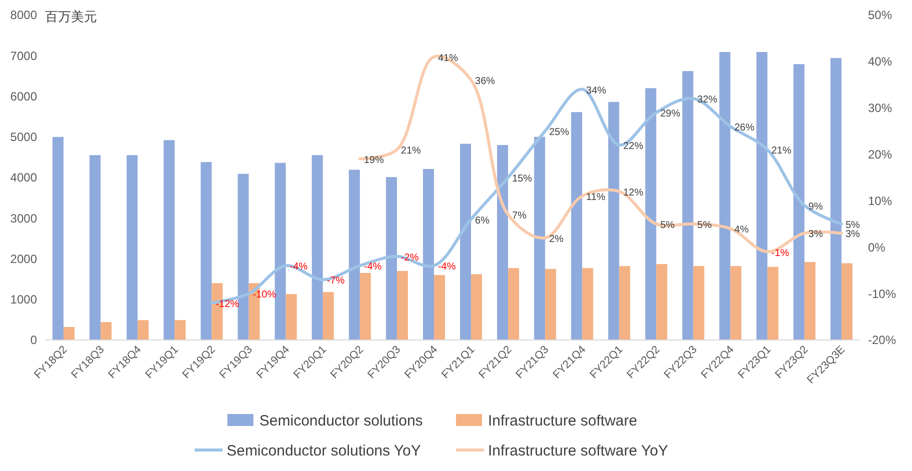  Describe the element at coordinates (880, 108) in the screenshot. I see `y2-tick-label: 30%` at that location.